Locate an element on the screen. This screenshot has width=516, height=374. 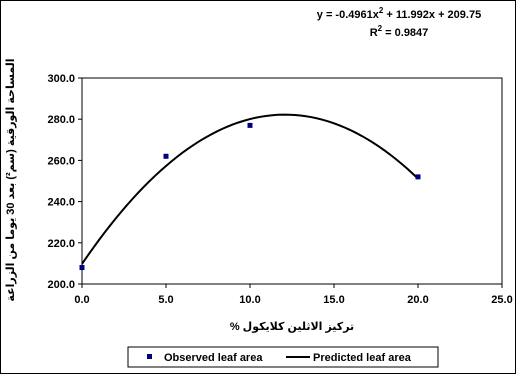
x-tick-label: 0.0 is located at coordinates (81, 300).